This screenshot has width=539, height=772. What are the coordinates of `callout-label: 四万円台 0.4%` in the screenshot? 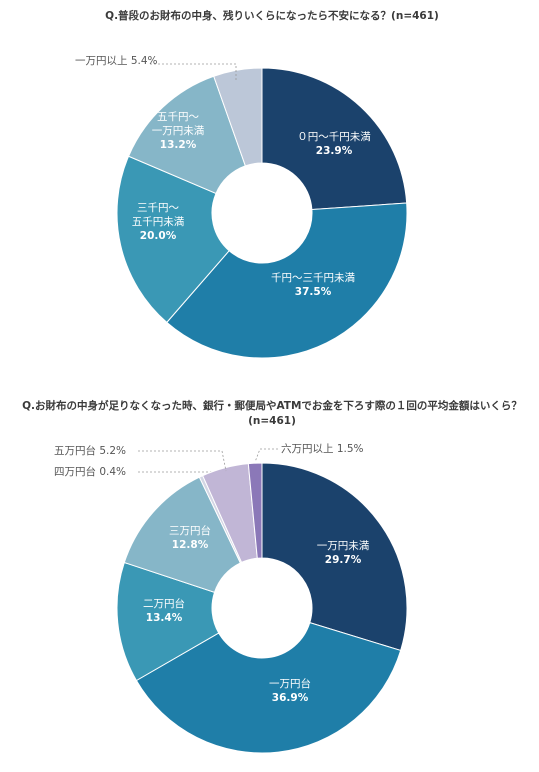 It's located at (90, 471).